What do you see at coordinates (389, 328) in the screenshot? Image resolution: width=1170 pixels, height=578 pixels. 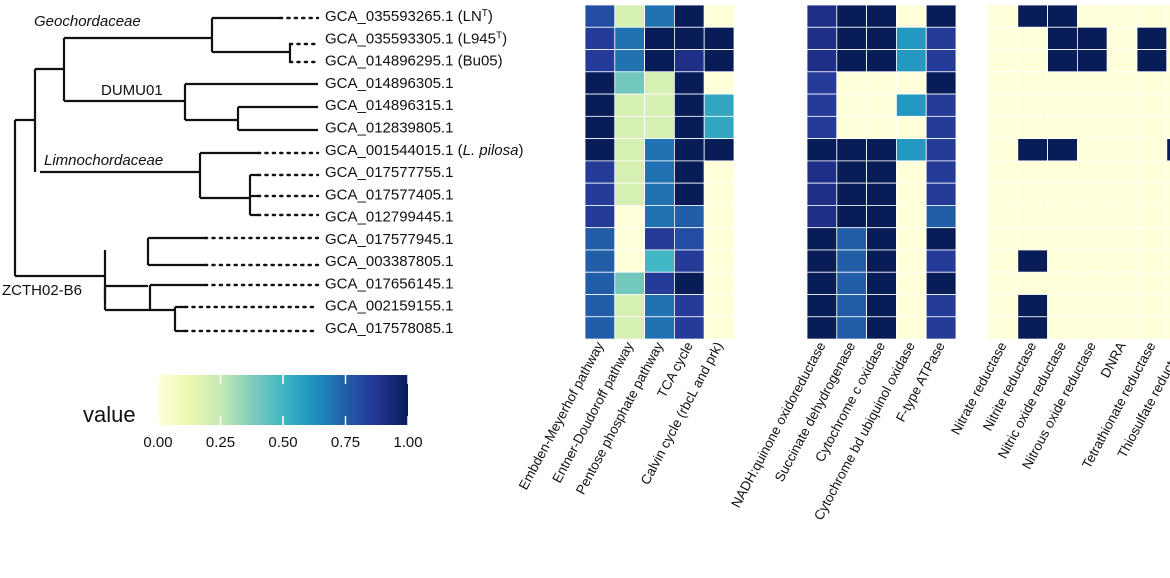 I see `leaf-label: GCA_017578085.1` at bounding box center [389, 328].